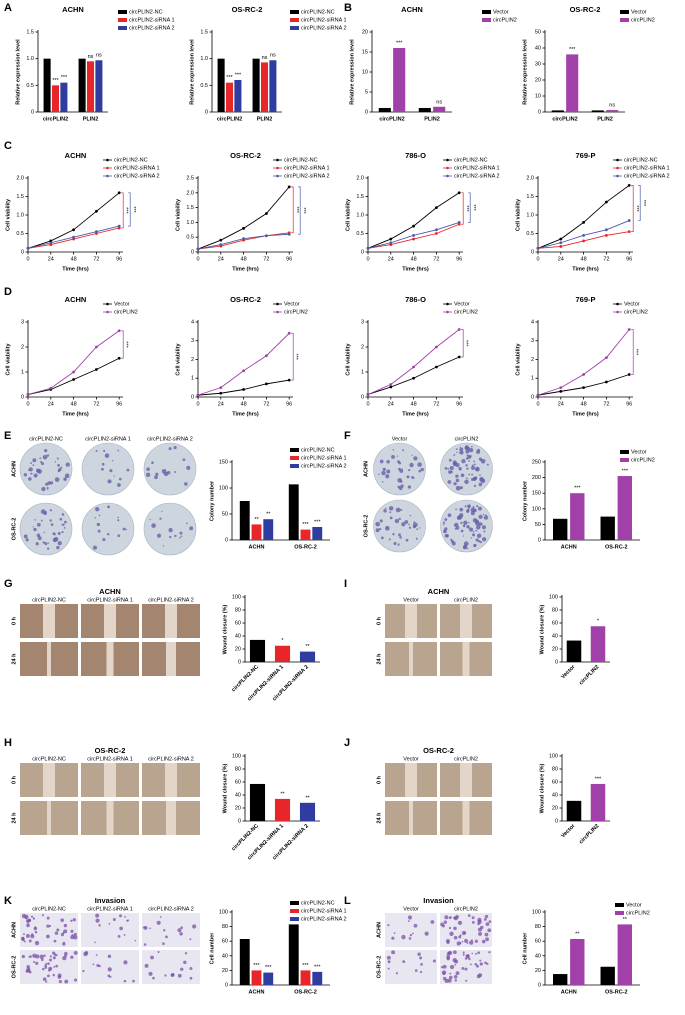  Describe the element at coordinates (379, 967) in the screenshot. I see `row-label: OS-RC-2` at that location.